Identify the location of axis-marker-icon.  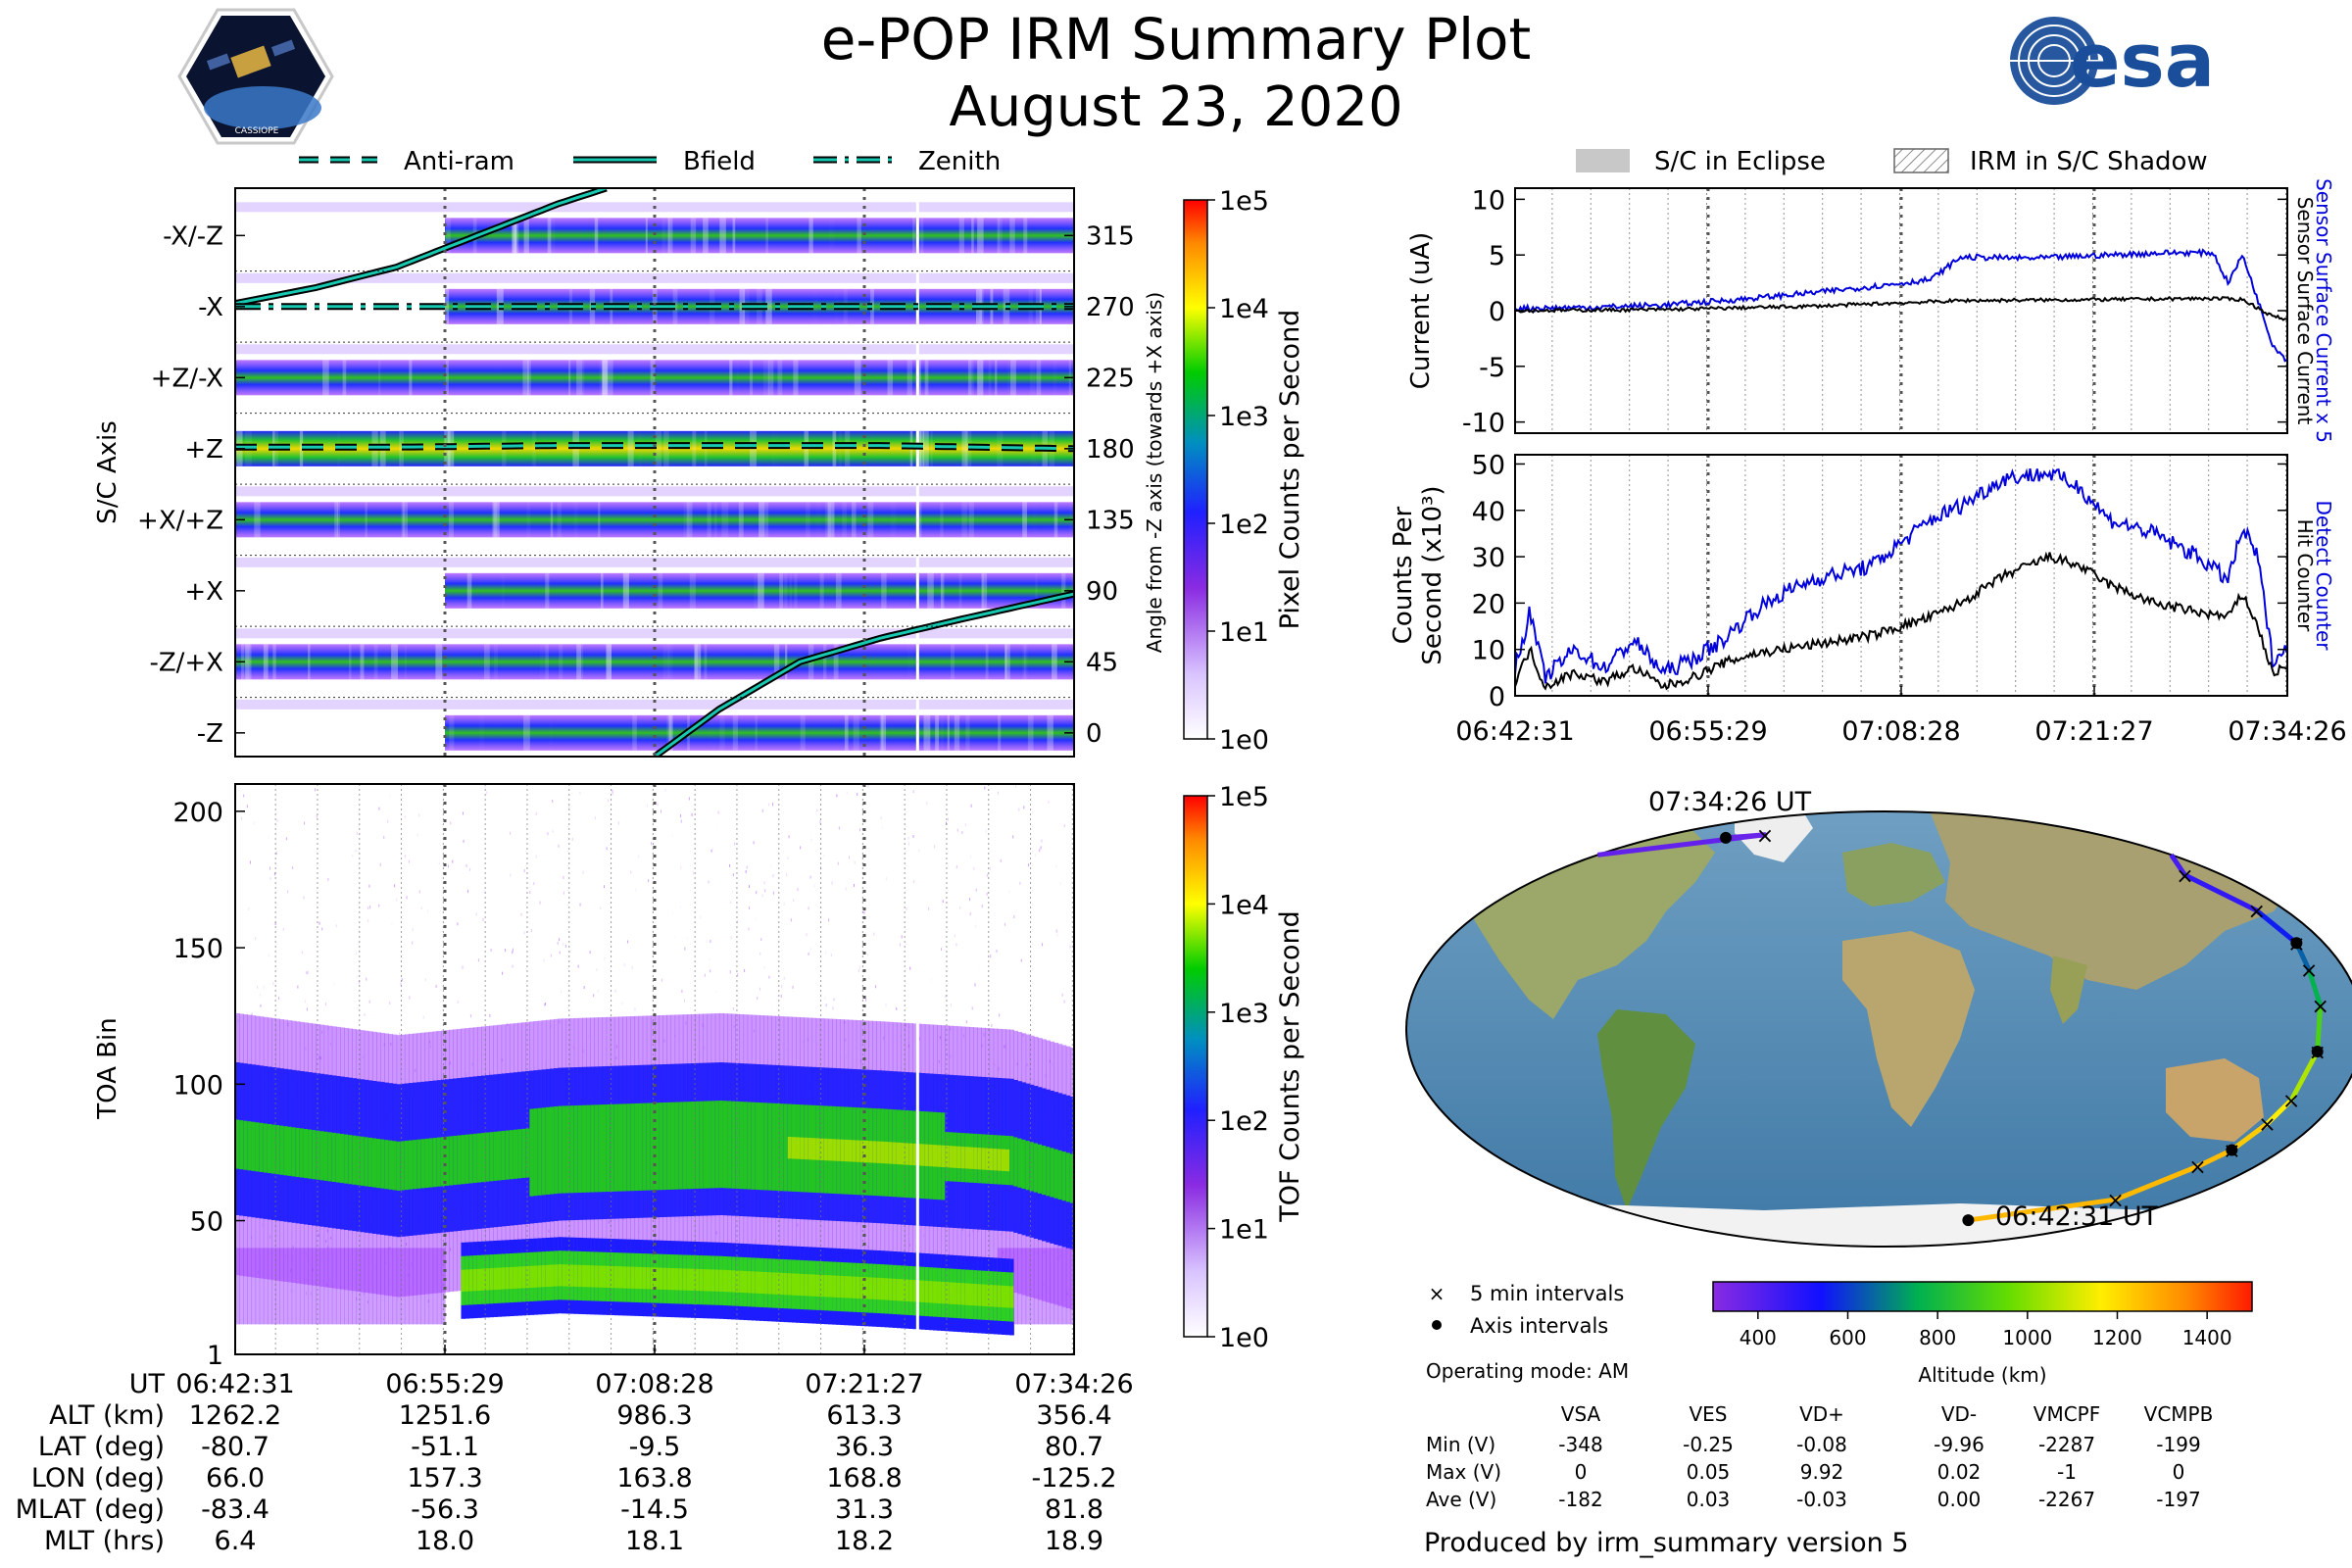
(1437, 1325).